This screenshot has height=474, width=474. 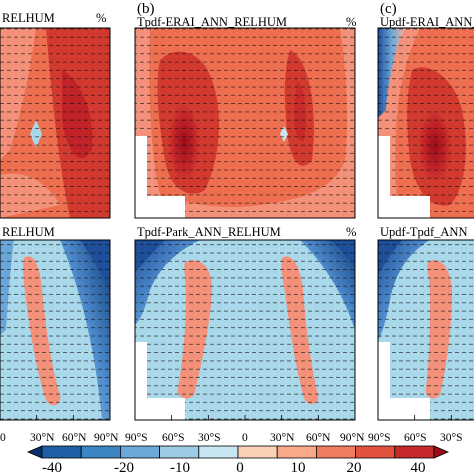 What do you see at coordinates (351, 232) in the screenshot?
I see `panel-b-bottom-unit: %` at bounding box center [351, 232].